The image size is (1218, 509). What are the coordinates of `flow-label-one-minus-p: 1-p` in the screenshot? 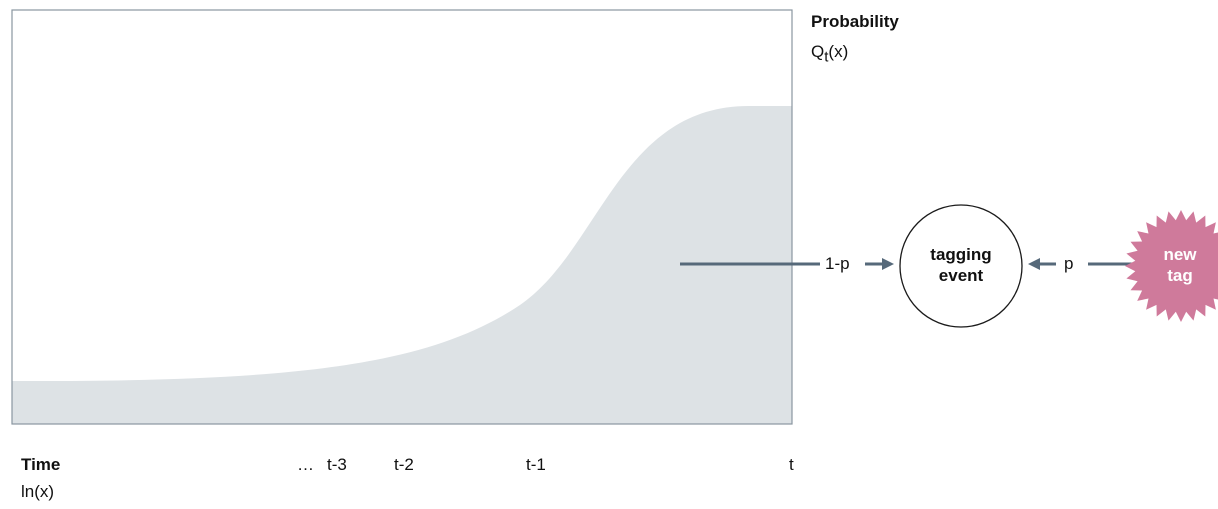 It's located at (837, 263).